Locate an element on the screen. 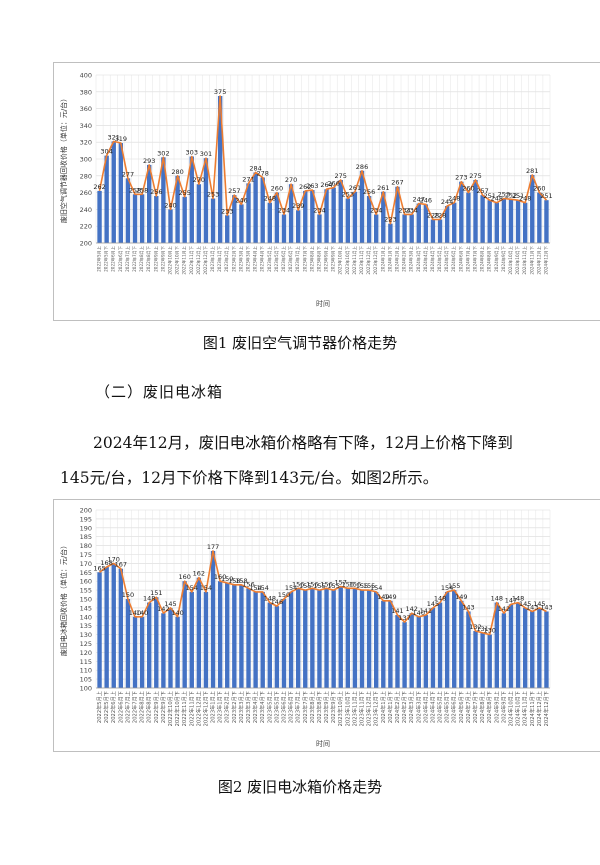  chart2-xtick-label: 2023年1月上 is located at coordinates (213, 707).